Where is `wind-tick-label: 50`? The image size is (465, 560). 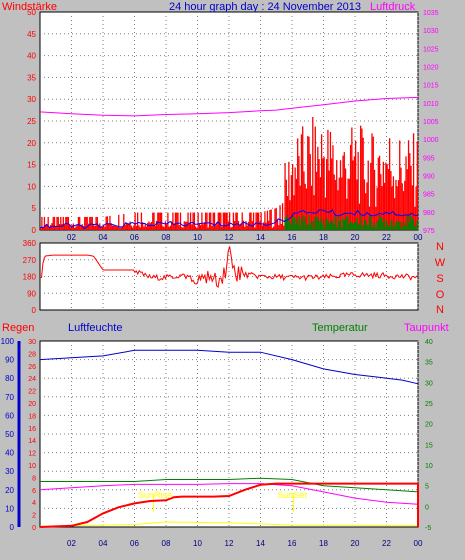 wind-tick-label: 50 is located at coordinates (31, 12).